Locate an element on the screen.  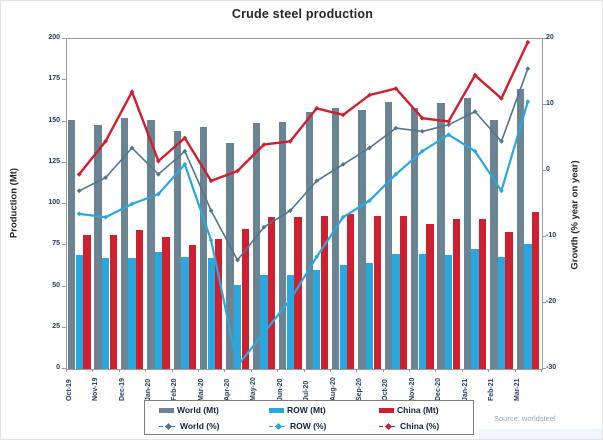
right-axis-tick-label: -20 is located at coordinates (551, 301).